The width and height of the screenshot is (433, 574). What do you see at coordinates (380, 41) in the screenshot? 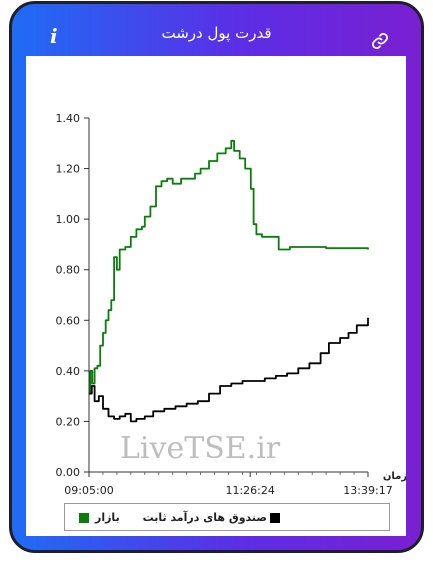
I see `link-icon` at bounding box center [380, 41].